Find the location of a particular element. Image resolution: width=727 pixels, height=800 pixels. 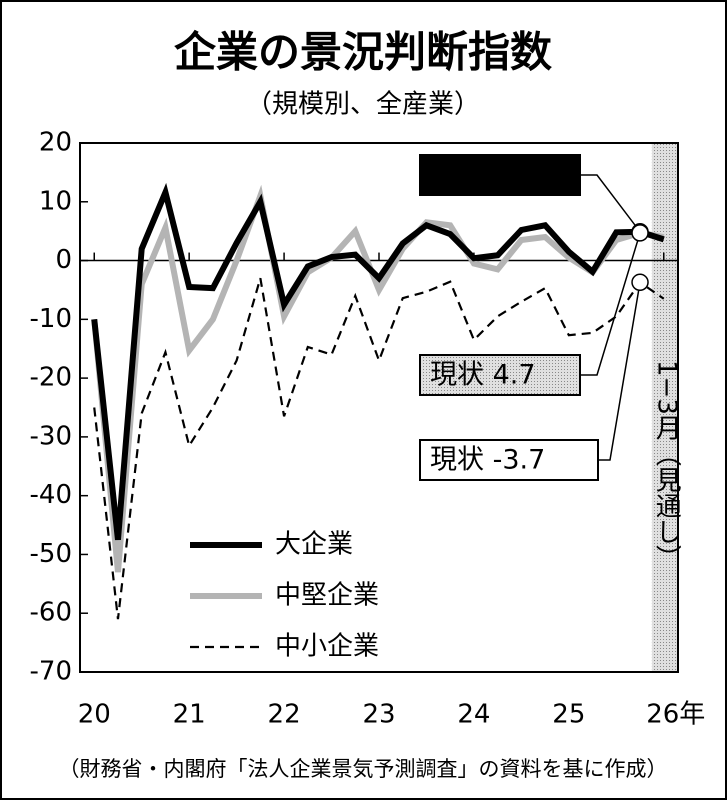

legend-label: 大企業 is located at coordinates (314, 545).